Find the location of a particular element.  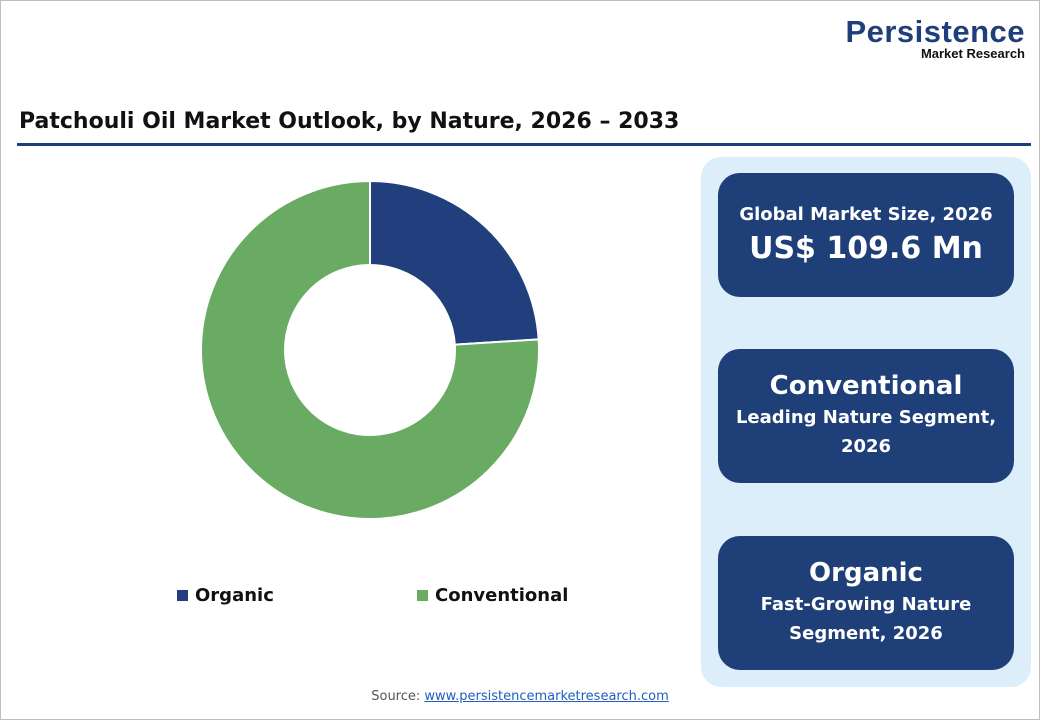

market-size-label: Global Market Size, 2026 is located at coordinates (866, 214).